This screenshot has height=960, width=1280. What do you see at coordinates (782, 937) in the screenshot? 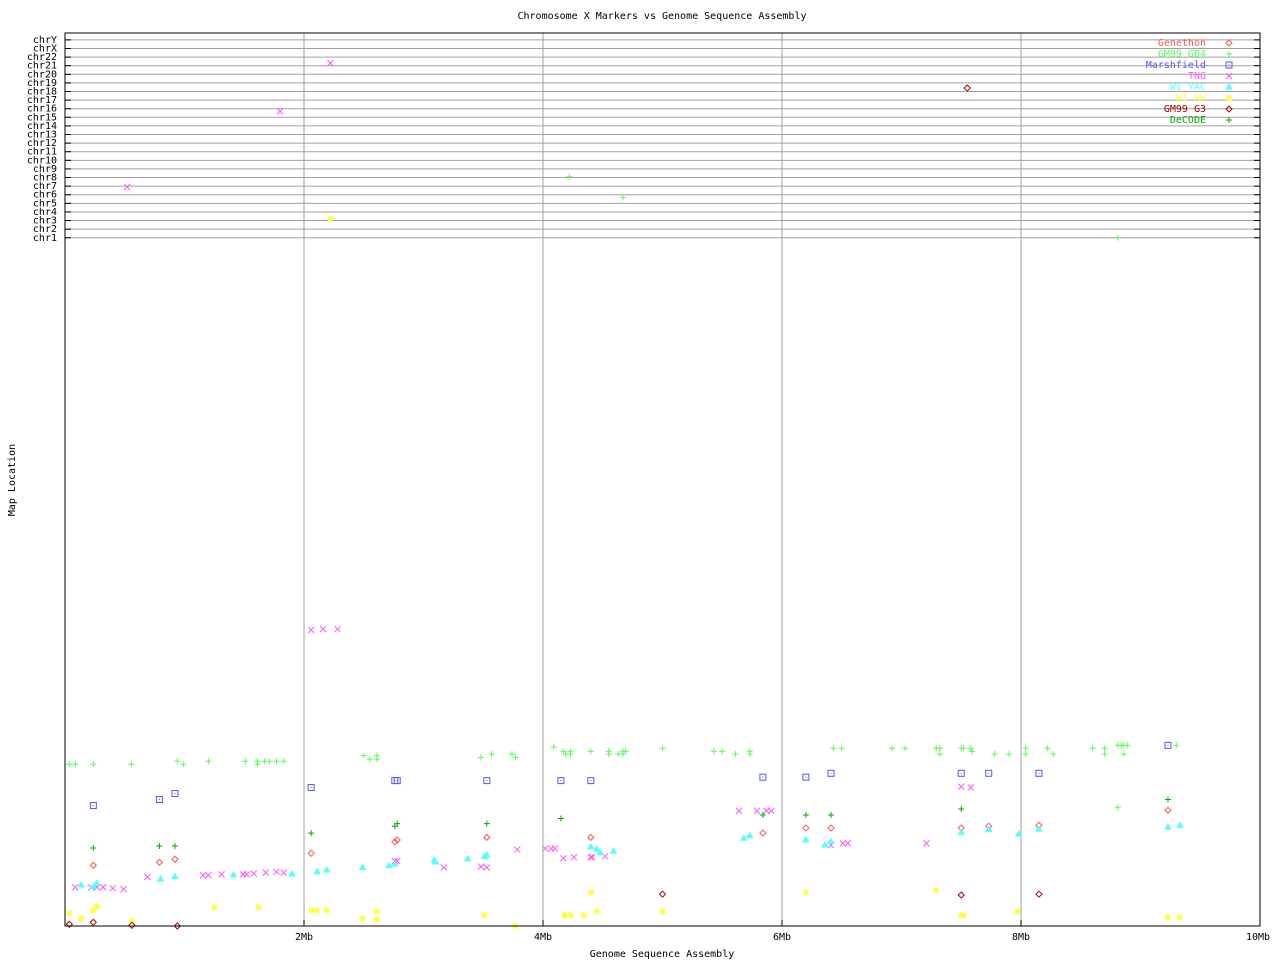
I see `x-tick-label: 6Mb` at bounding box center [782, 937].